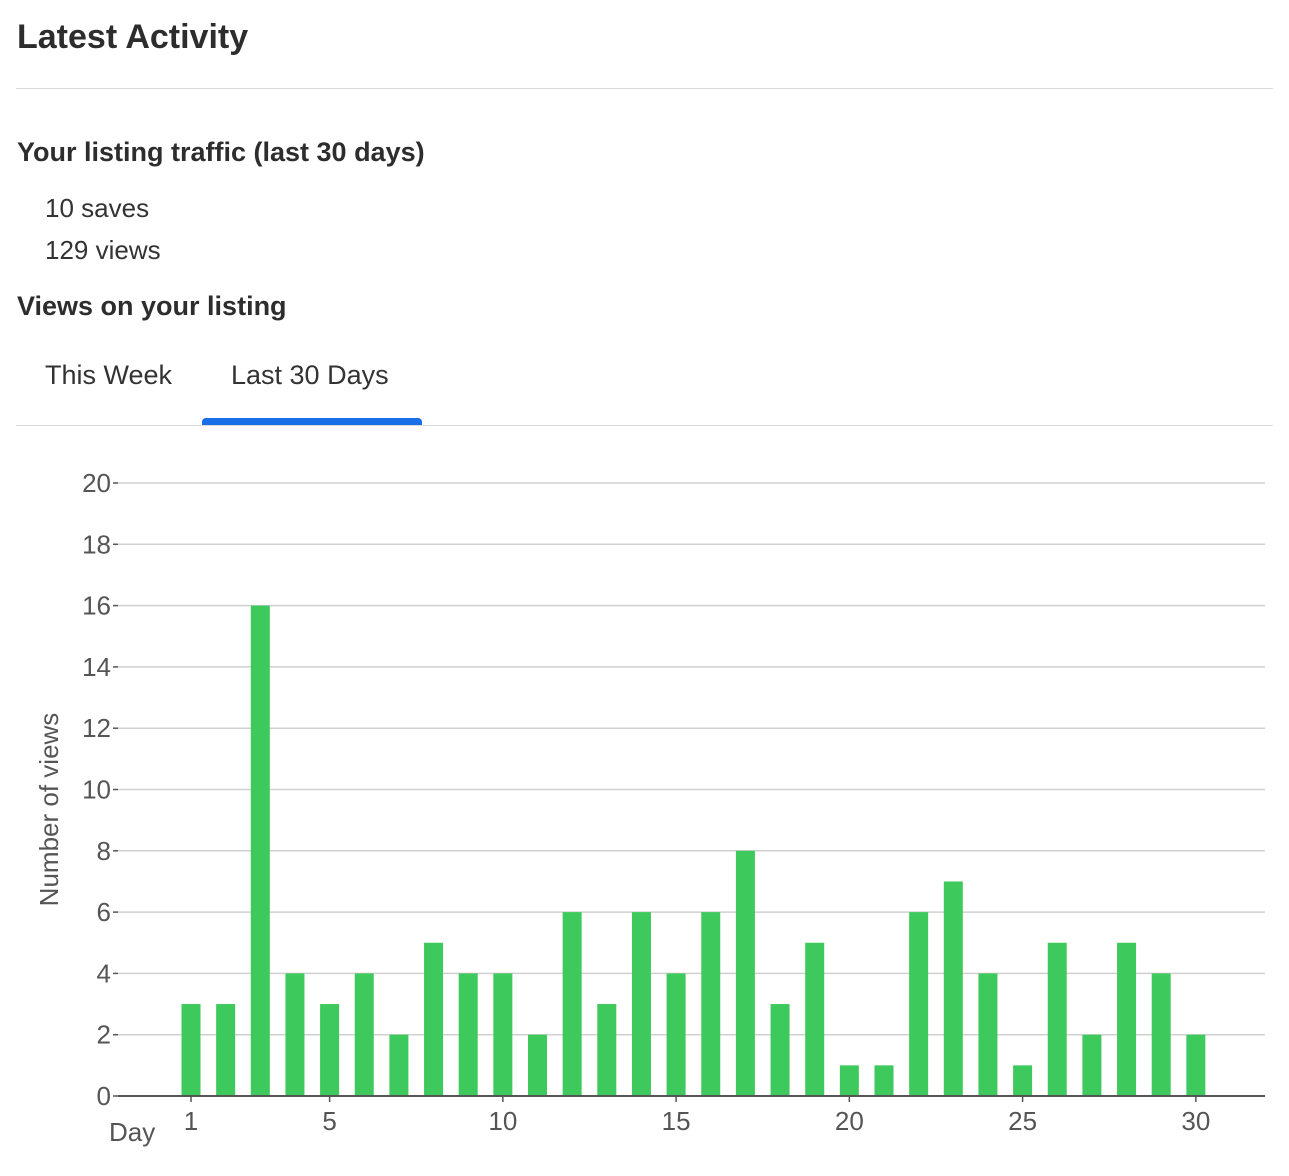  What do you see at coordinates (132, 1132) in the screenshot?
I see `x-axis-title: Day` at bounding box center [132, 1132].